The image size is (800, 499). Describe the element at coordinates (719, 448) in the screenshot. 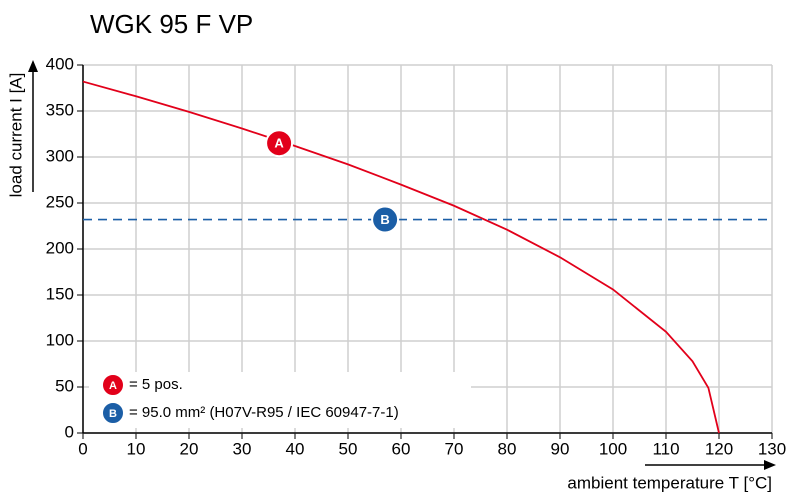

I see `x-tick-label: 120` at that location.